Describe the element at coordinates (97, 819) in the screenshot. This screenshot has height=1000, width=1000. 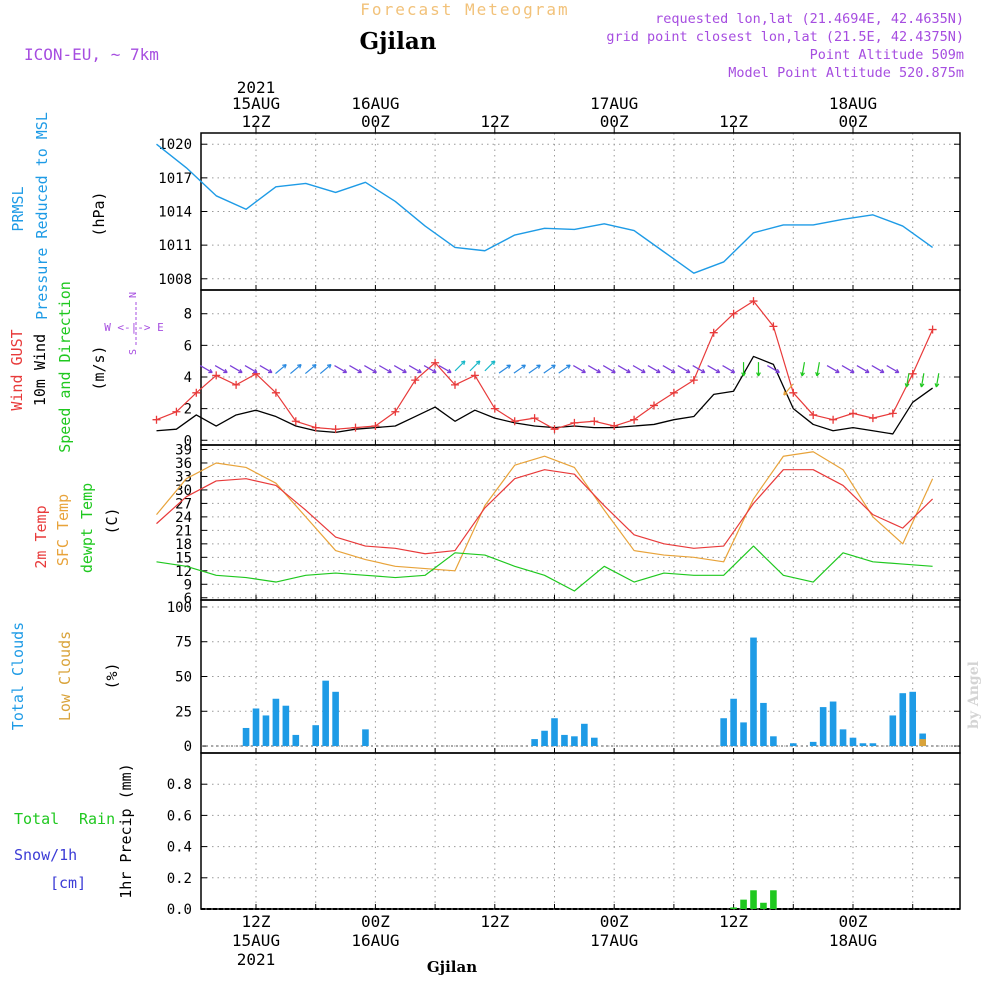
I see `precip-rain-label: Rain` at that location.